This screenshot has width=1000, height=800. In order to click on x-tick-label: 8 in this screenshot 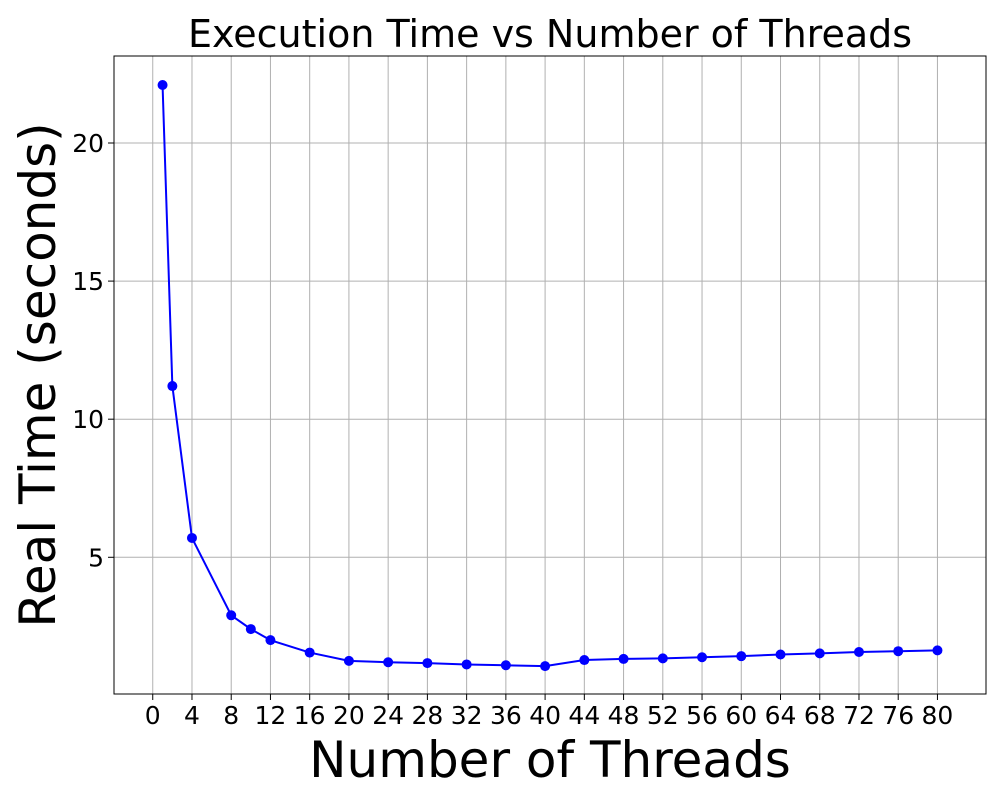, I will do `click(231, 715)`.